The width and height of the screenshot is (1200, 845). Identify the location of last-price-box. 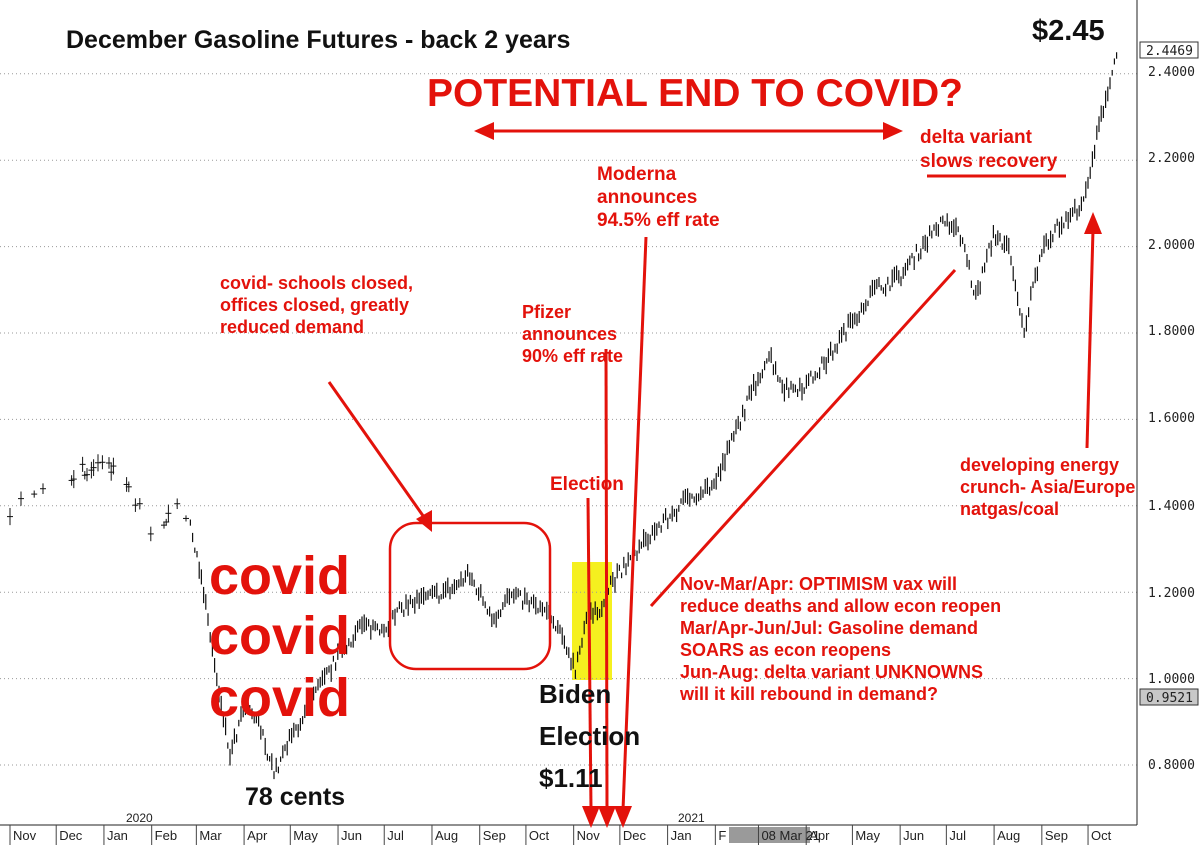
(1169, 50).